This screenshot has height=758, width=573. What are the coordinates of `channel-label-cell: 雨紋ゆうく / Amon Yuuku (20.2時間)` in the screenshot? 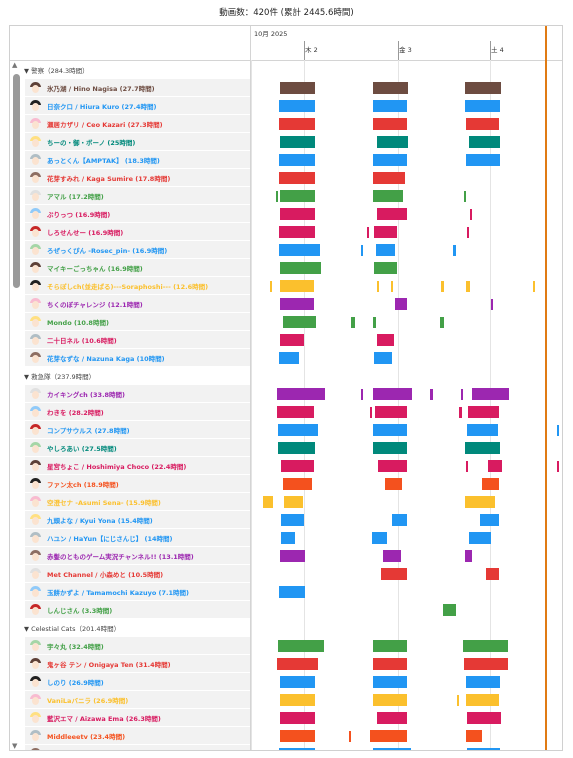 It's located at (137, 747).